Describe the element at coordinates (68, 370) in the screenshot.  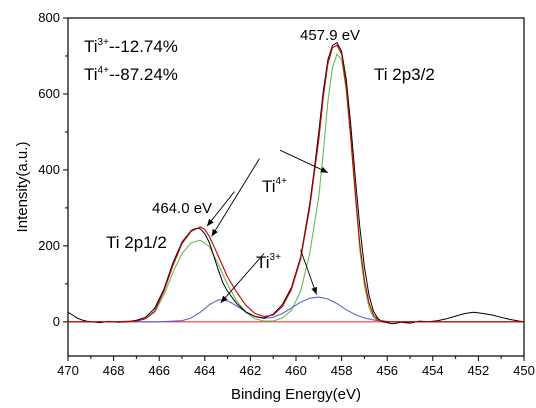
I see `x-tick-label: 470` at that location.